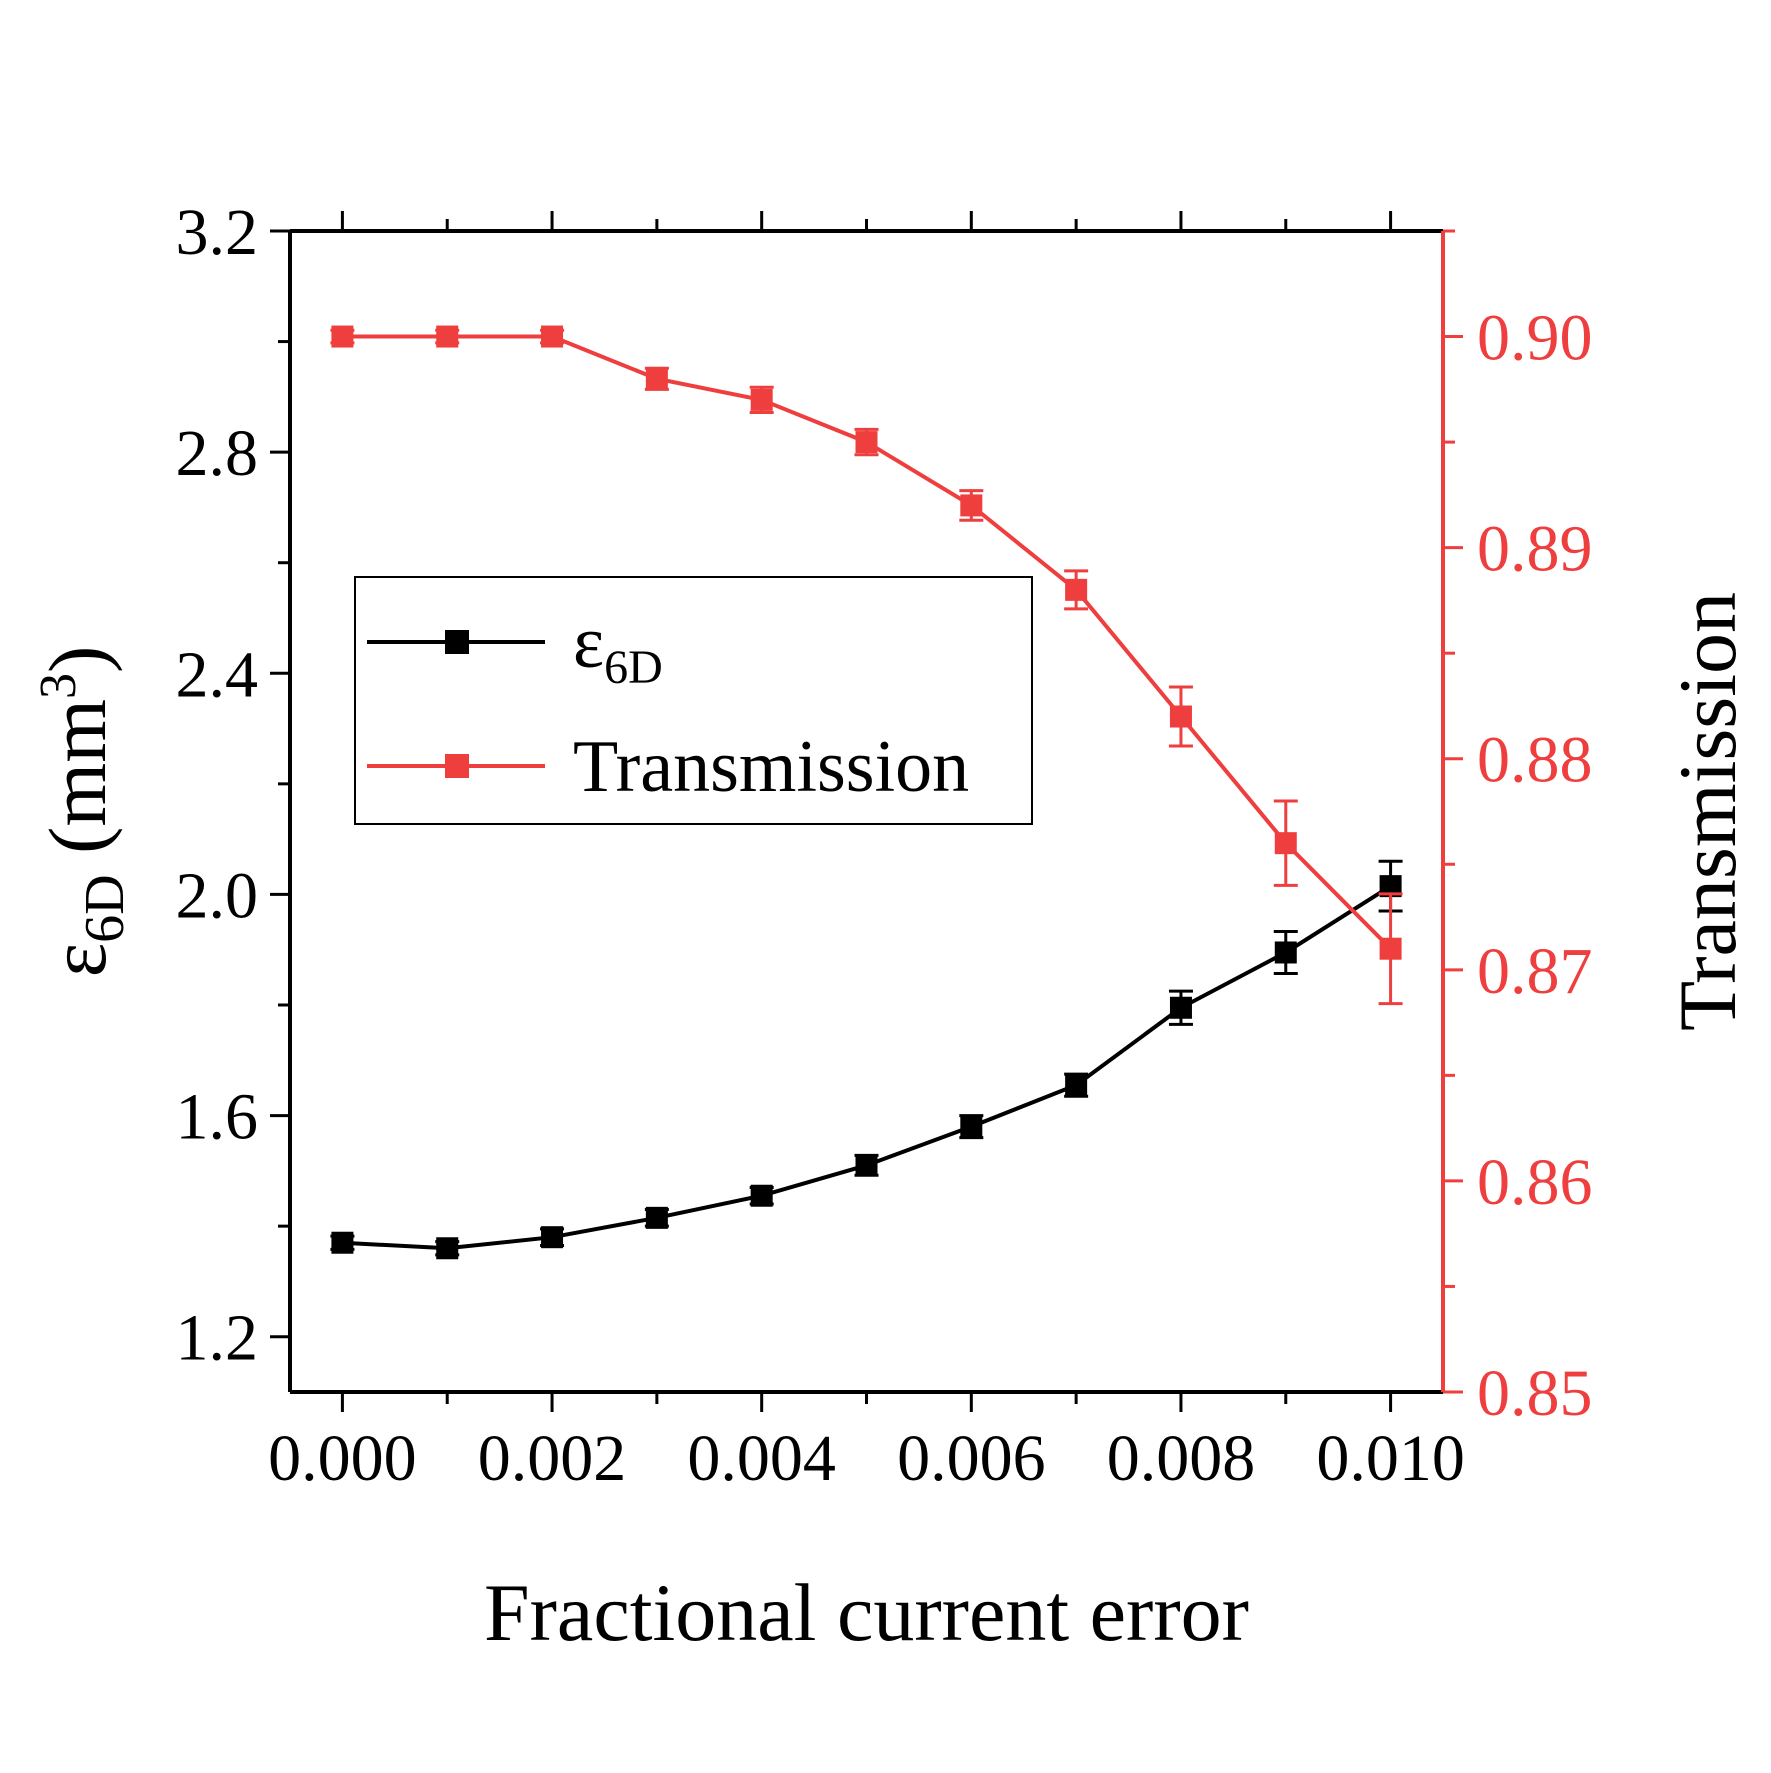 The image size is (1771, 1773). What do you see at coordinates (1535, 971) in the screenshot?
I see `y-right-tick-label: 0.87` at bounding box center [1535, 971].